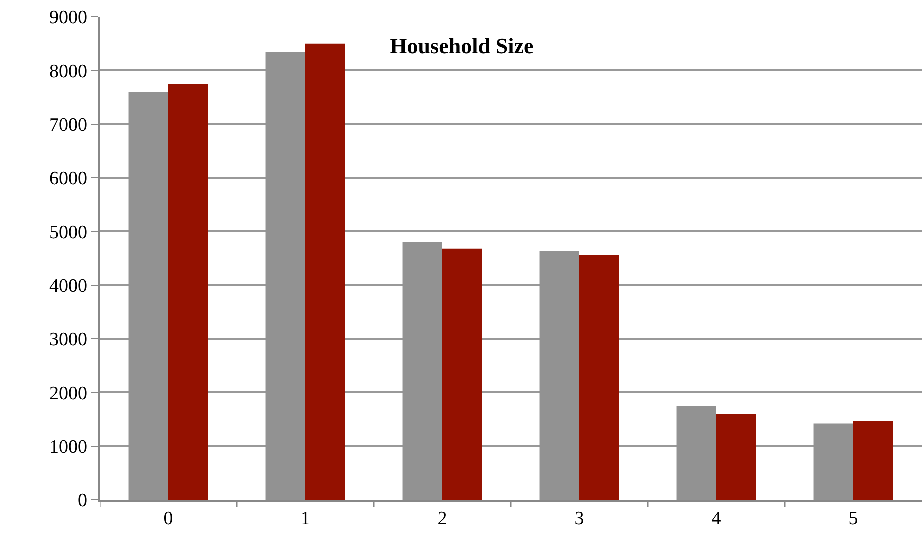 The width and height of the screenshot is (924, 547). What do you see at coordinates (305, 519) in the screenshot?
I see `x-tick-label: 1` at bounding box center [305, 519].